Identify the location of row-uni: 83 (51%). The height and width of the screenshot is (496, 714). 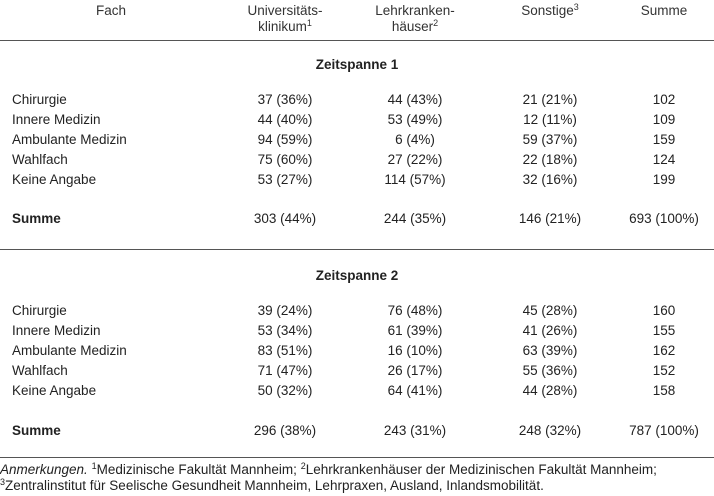
(285, 350).